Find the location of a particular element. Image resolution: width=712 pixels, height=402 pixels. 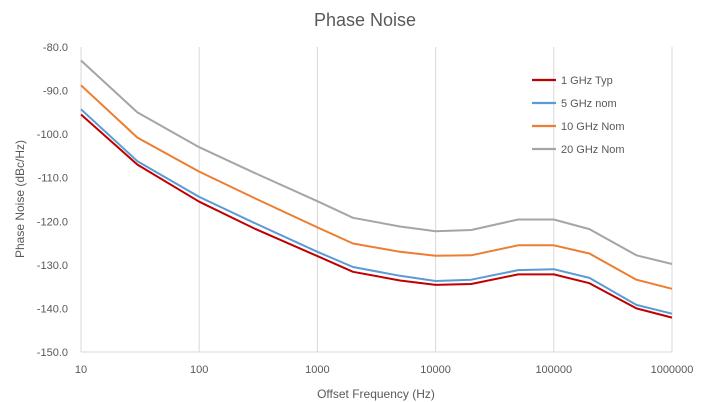

legend-label: 10 GHz Nom is located at coordinates (593, 127).